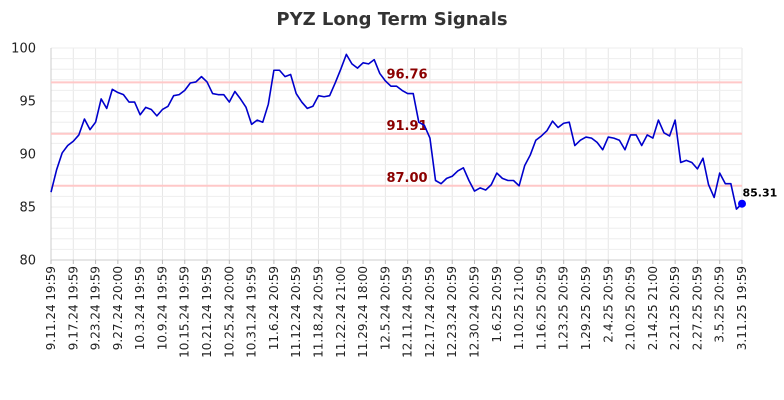  I want to click on x-tick-label: 1.23.25 20:59, so click(564, 308).